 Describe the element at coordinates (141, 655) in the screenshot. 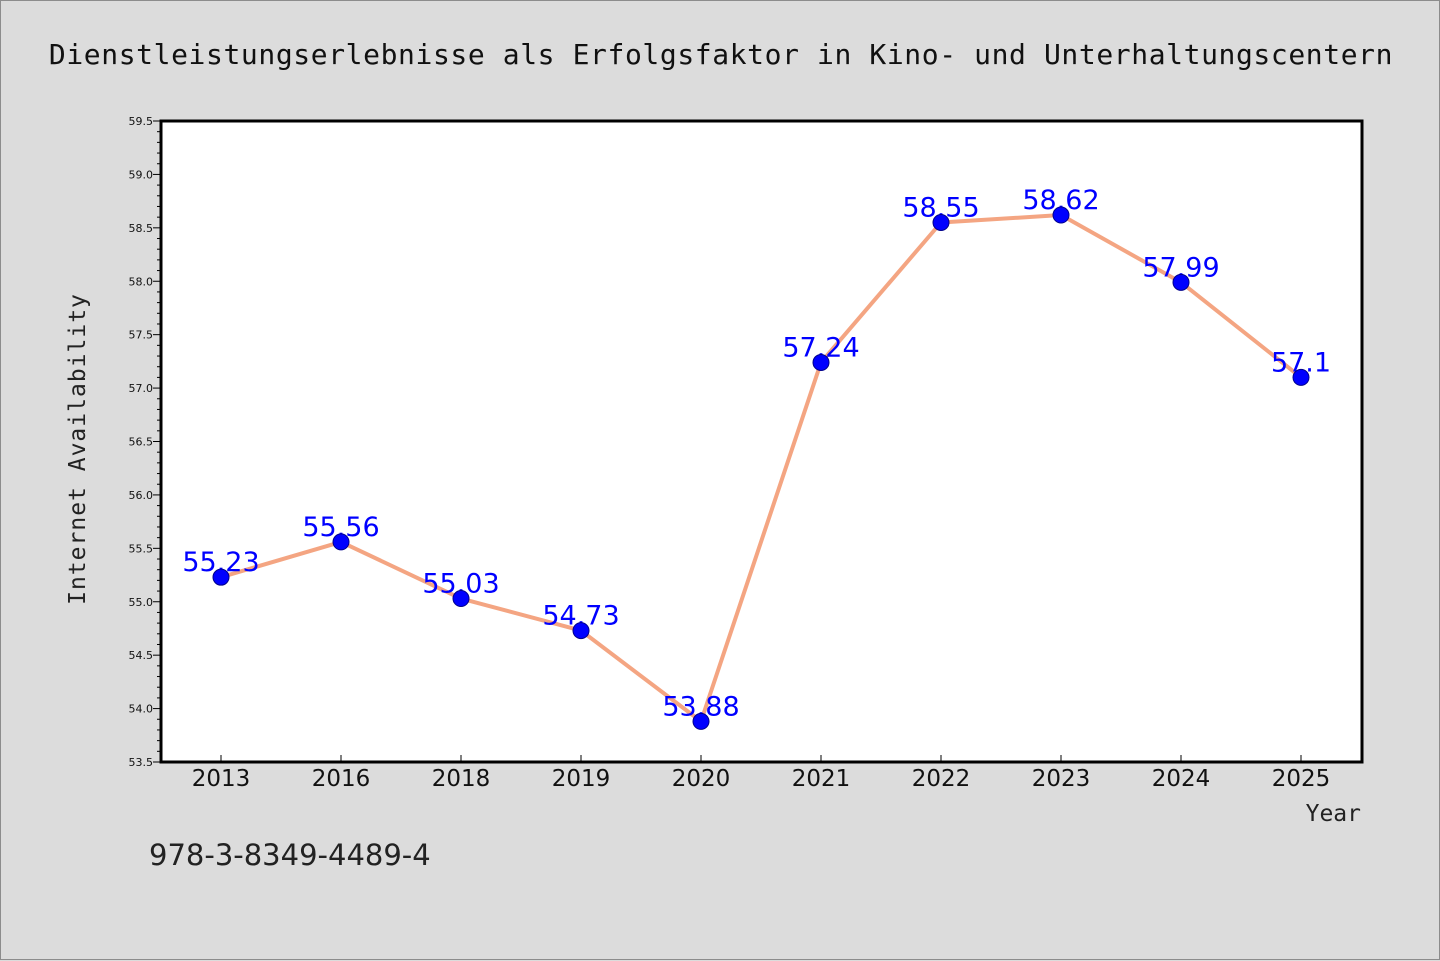

I see `y-tick-label: 54.5` at that location.